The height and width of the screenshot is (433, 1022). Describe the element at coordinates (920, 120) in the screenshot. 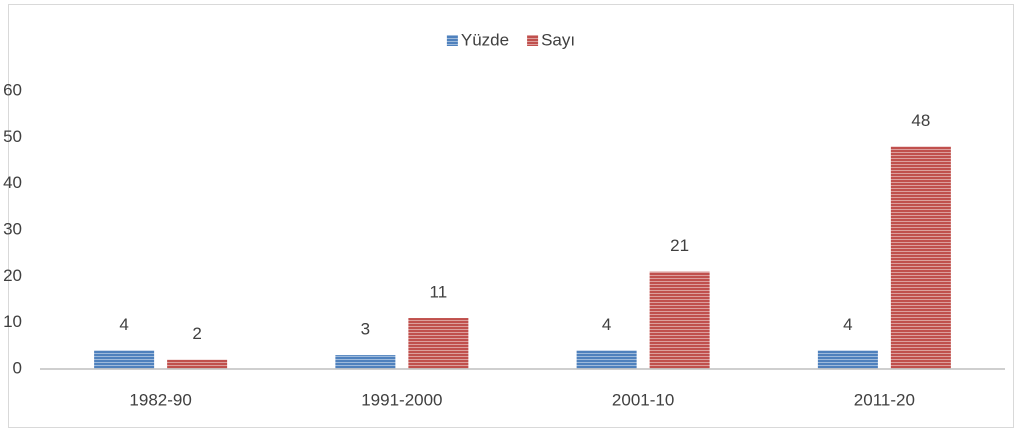

I see `data-label: 48` at that location.